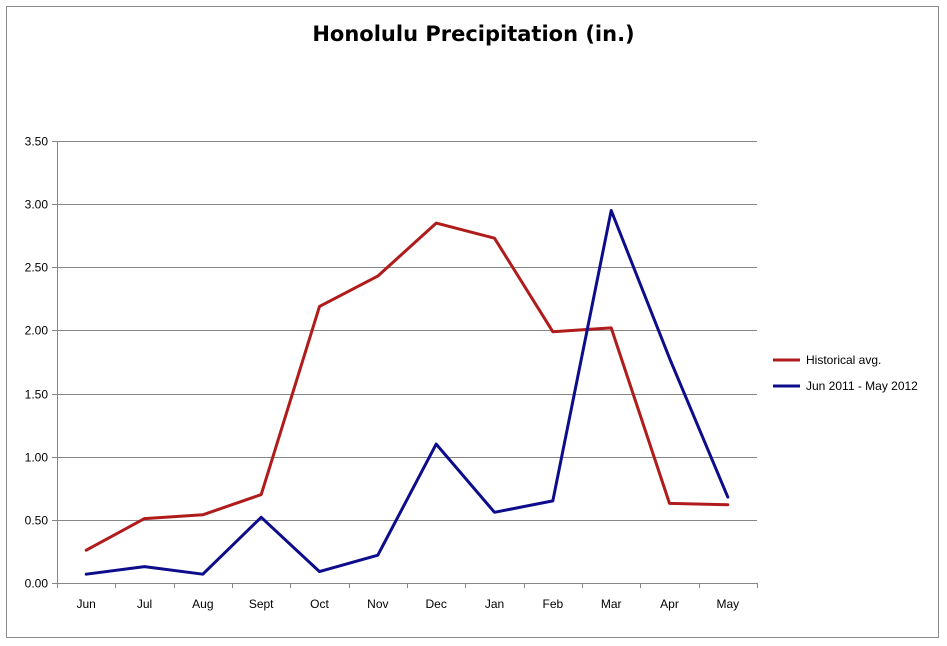 This screenshot has width=947, height=646. What do you see at coordinates (37, 142) in the screenshot?
I see `y-tick-label: 3.50` at bounding box center [37, 142].